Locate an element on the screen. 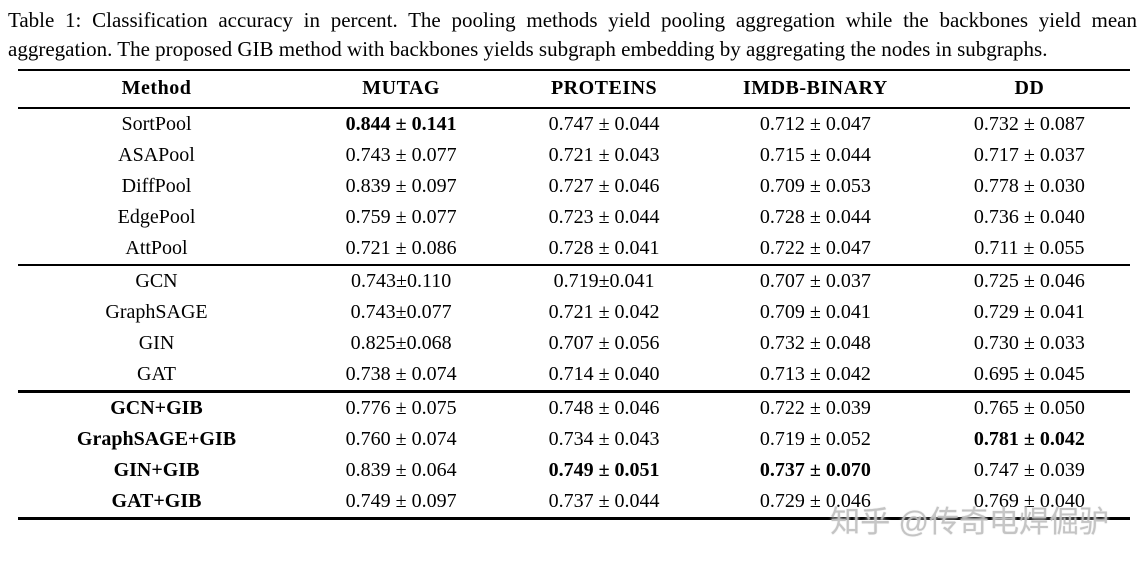 The image size is (1147, 571). value-cell: 0.722 ± 0.039 is located at coordinates (815, 408).